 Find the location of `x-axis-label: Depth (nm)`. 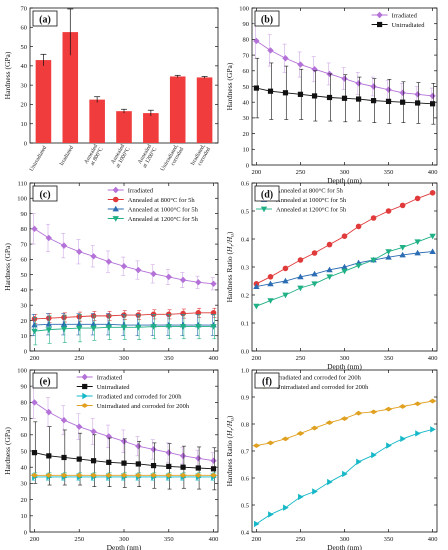

x-axis-label: Depth (nm) is located at coordinates (344, 180).